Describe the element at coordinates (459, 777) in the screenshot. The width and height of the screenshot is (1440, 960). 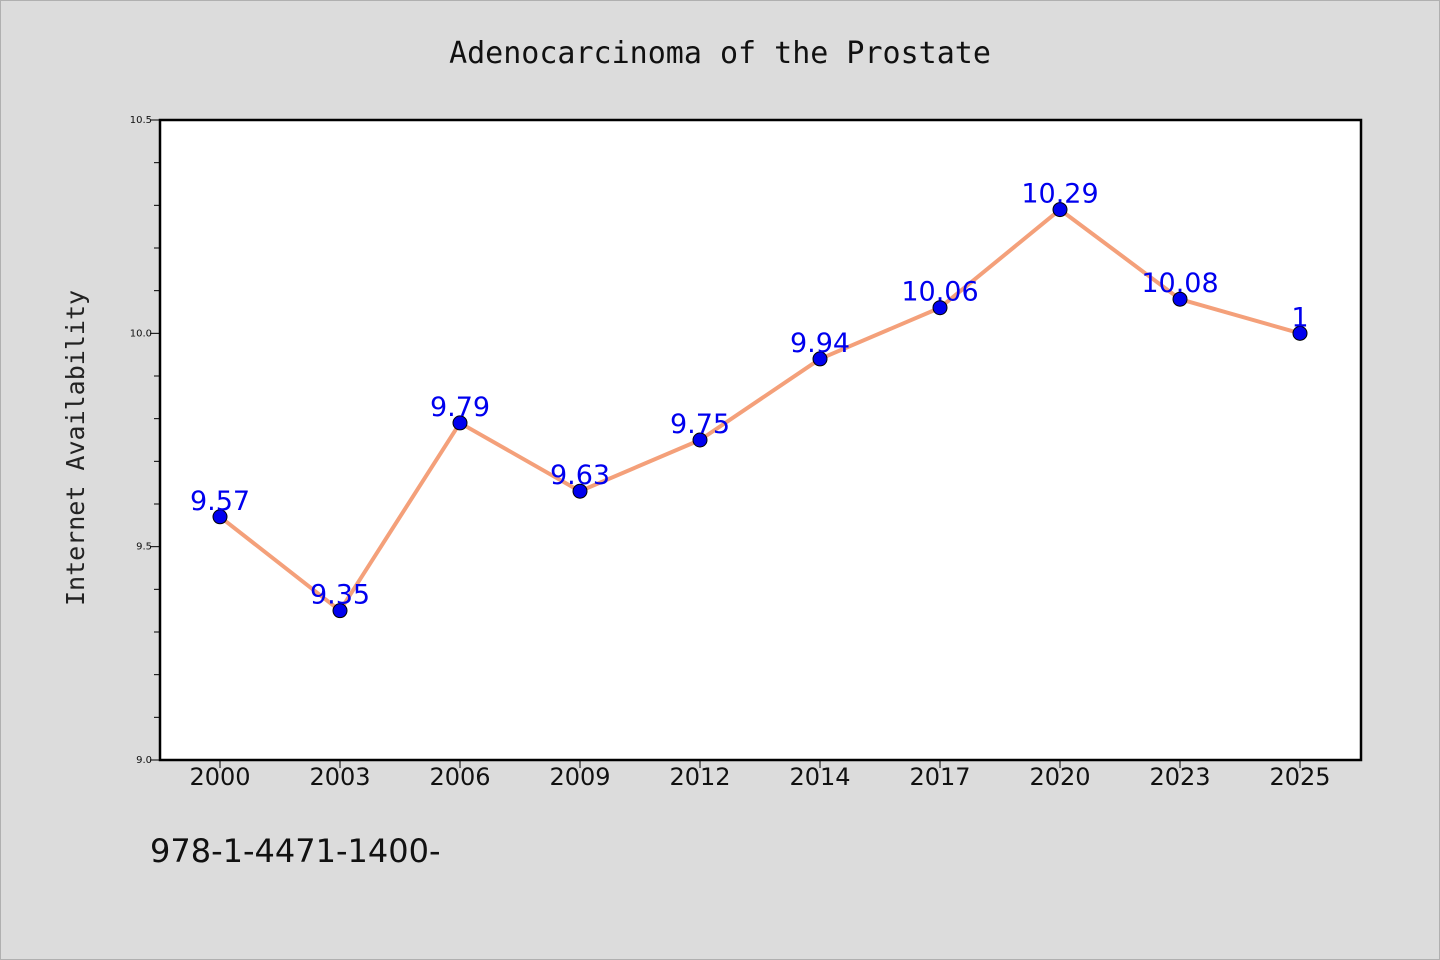
I see `x-tick-label: 2006` at that location.